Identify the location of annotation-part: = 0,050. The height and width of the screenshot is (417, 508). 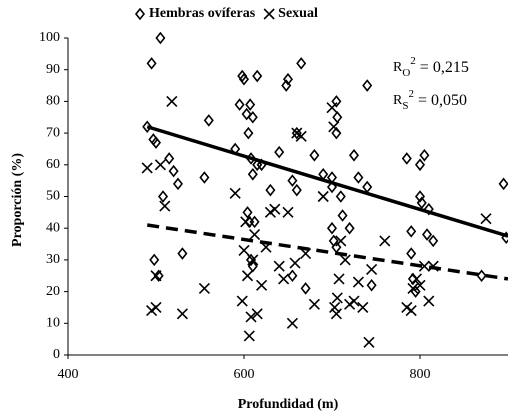
(440, 100).